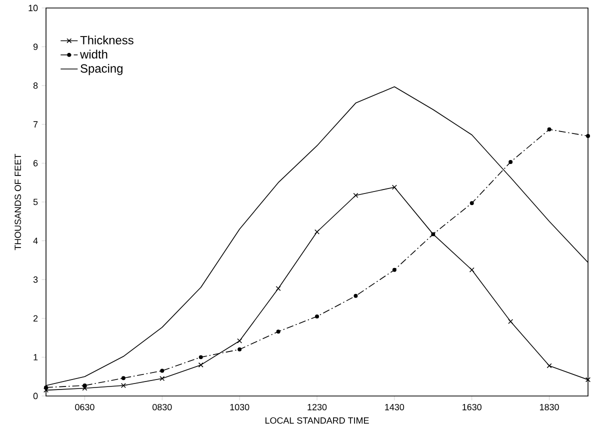  Describe the element at coordinates (317, 407) in the screenshot. I see `x-tick-label: 1230` at that location.